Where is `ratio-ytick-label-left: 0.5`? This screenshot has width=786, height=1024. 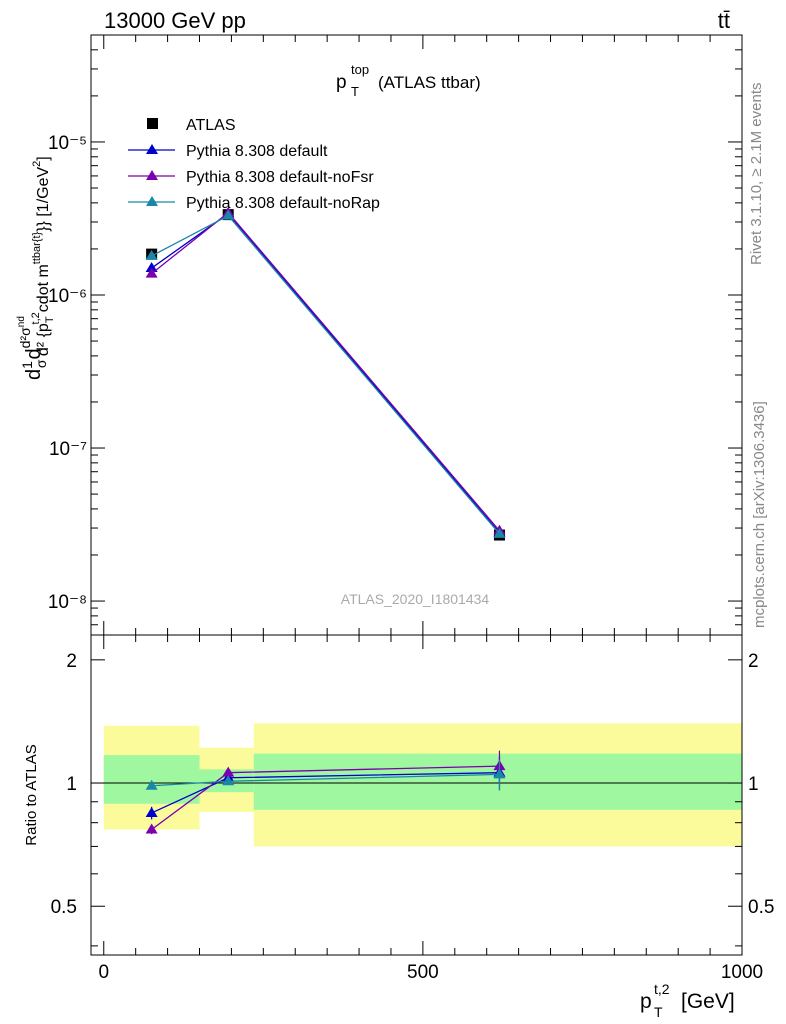
ratio-ytick-label-left: 0.5 is located at coordinates (64, 907).